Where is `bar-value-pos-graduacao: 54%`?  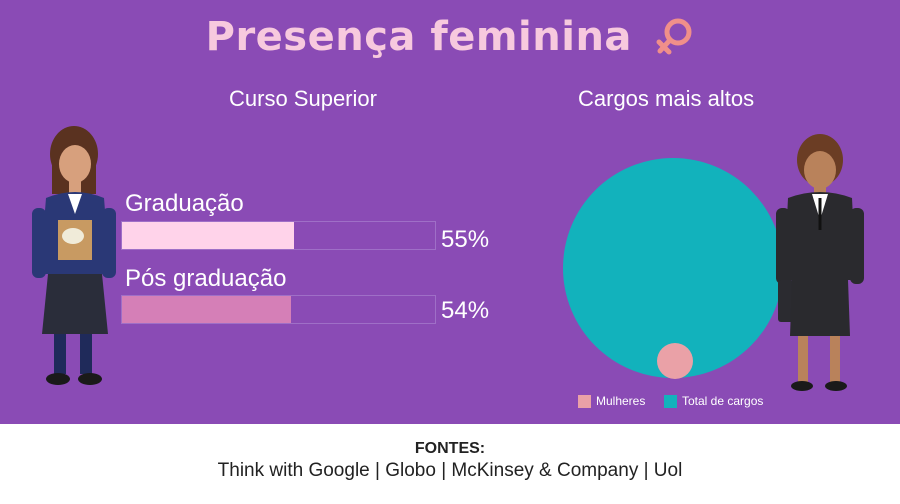
bar-value-pos-graduacao: 54% is located at coordinates (465, 310).